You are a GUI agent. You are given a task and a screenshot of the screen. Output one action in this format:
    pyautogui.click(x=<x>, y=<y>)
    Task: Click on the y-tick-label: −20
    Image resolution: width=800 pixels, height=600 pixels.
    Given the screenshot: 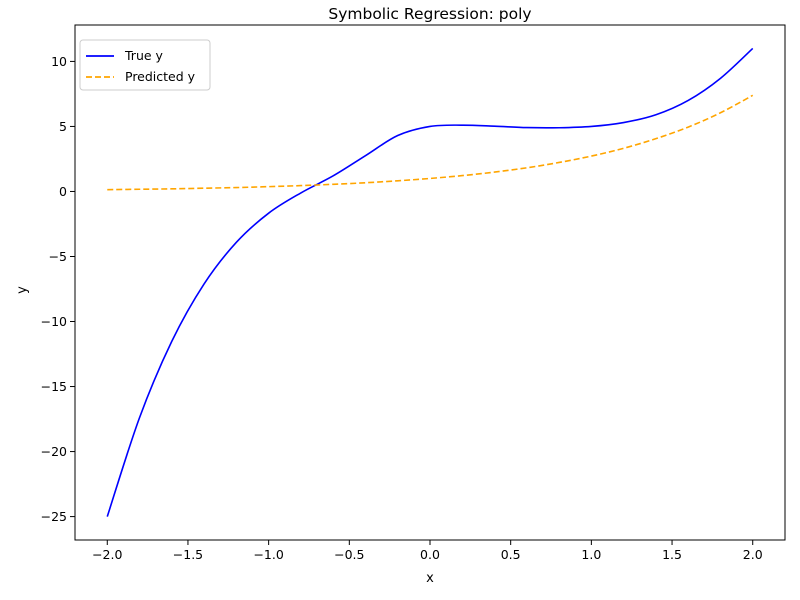 What is the action you would take?
    pyautogui.click(x=54, y=451)
    